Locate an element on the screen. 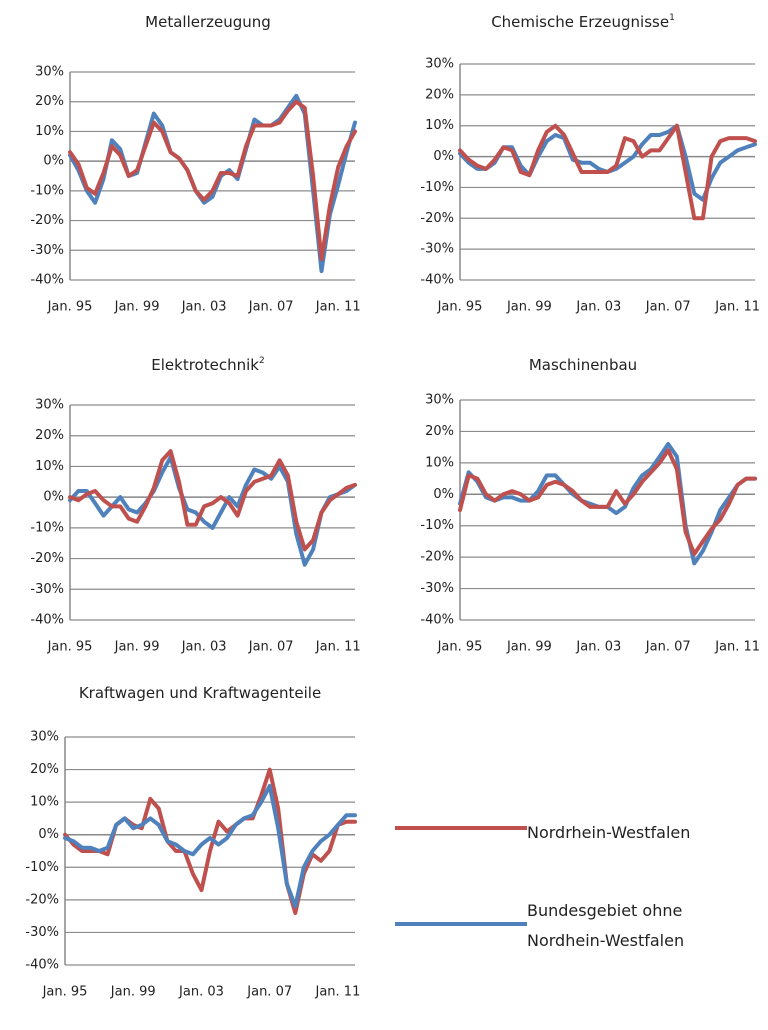 The image size is (768, 1030). chart-title: Kraftwagen und Kraftwagenteile is located at coordinates (200, 693).